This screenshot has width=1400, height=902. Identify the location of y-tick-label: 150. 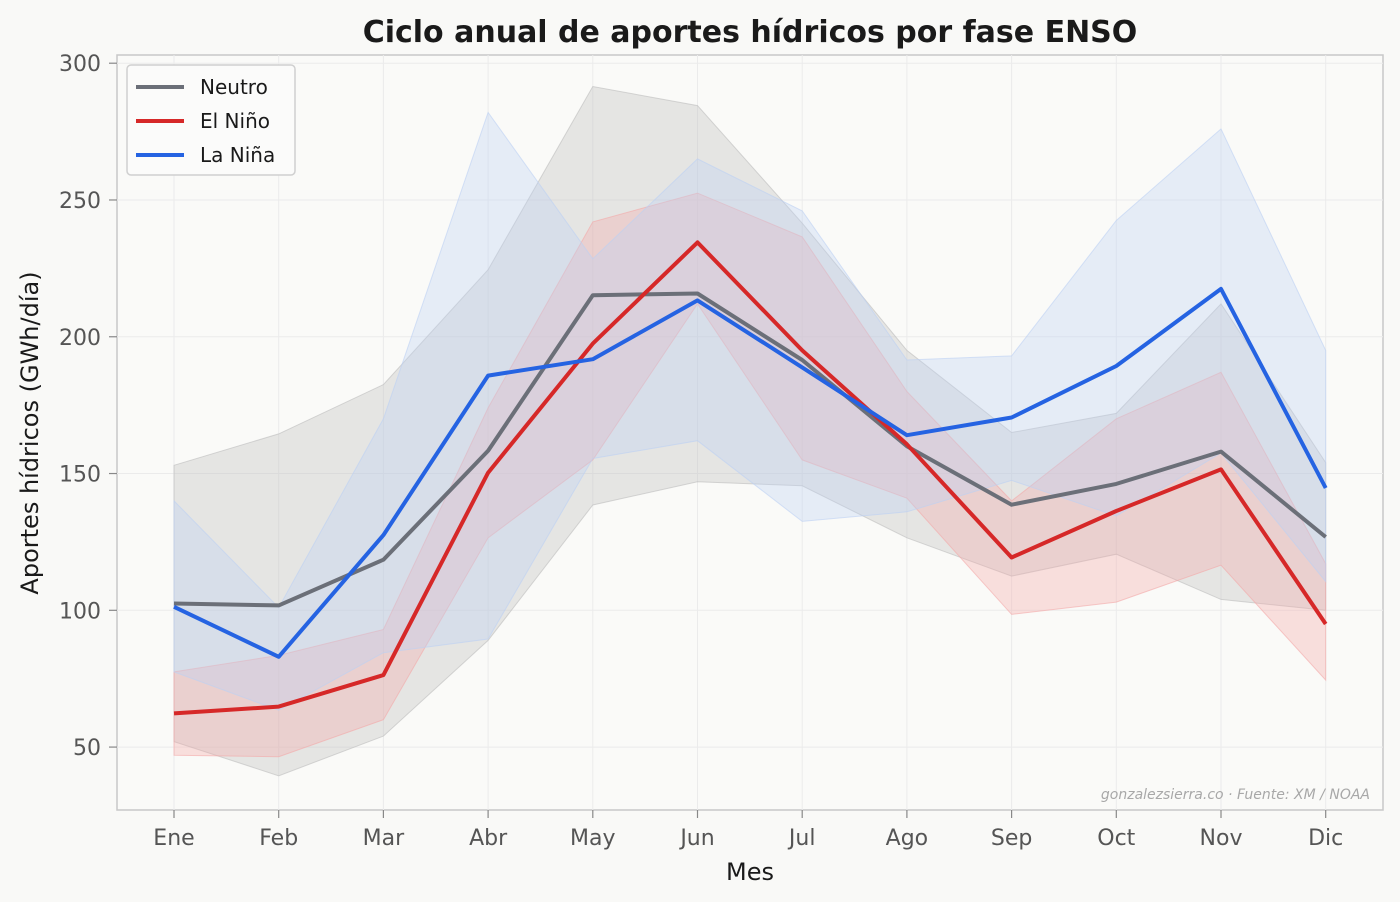
(80, 475).